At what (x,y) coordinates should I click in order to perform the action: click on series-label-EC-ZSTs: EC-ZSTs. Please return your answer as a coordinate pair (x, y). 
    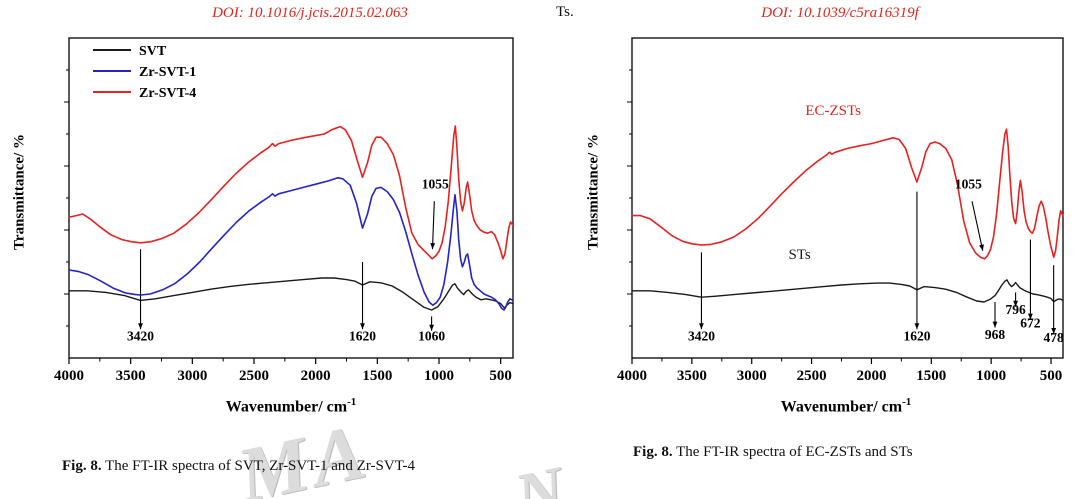
    Looking at the image, I should click on (833, 111).